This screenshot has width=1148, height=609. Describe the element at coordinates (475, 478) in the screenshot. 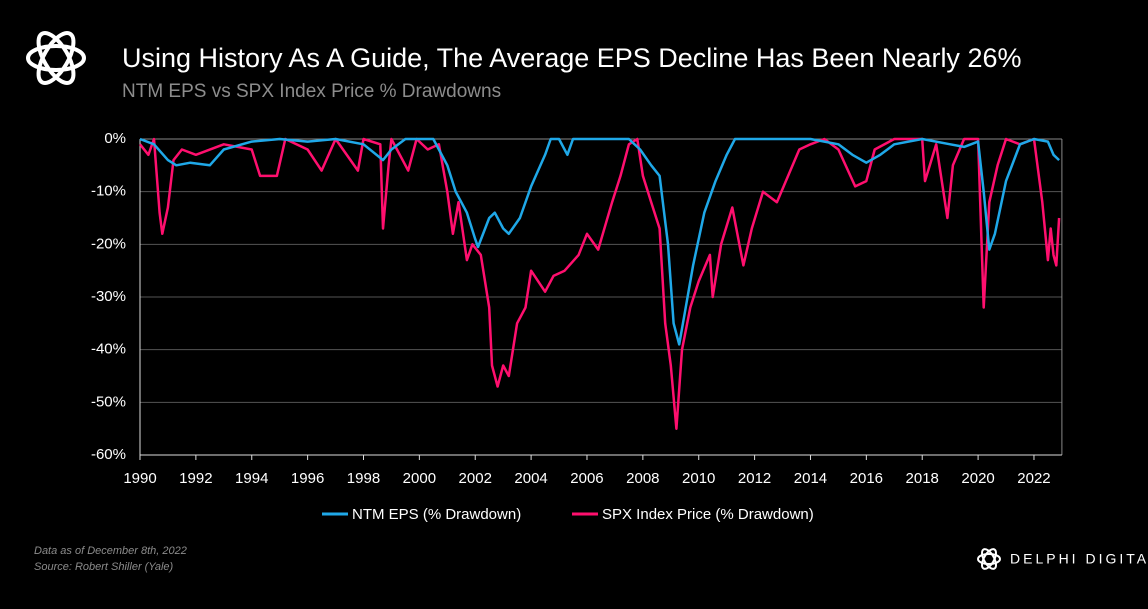

I see `x-tick-label: 2002` at that location.